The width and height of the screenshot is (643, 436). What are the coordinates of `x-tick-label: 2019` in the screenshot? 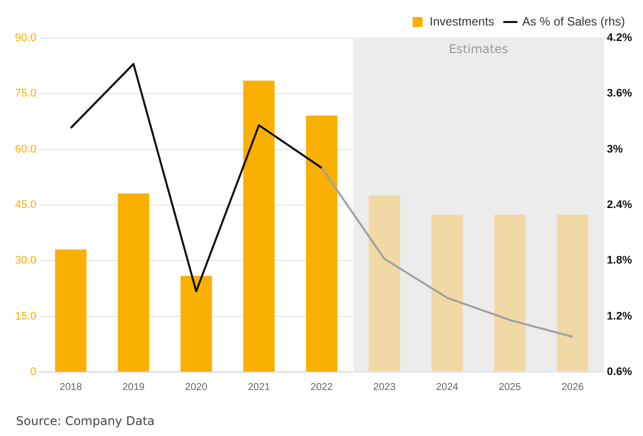 It's located at (134, 387).